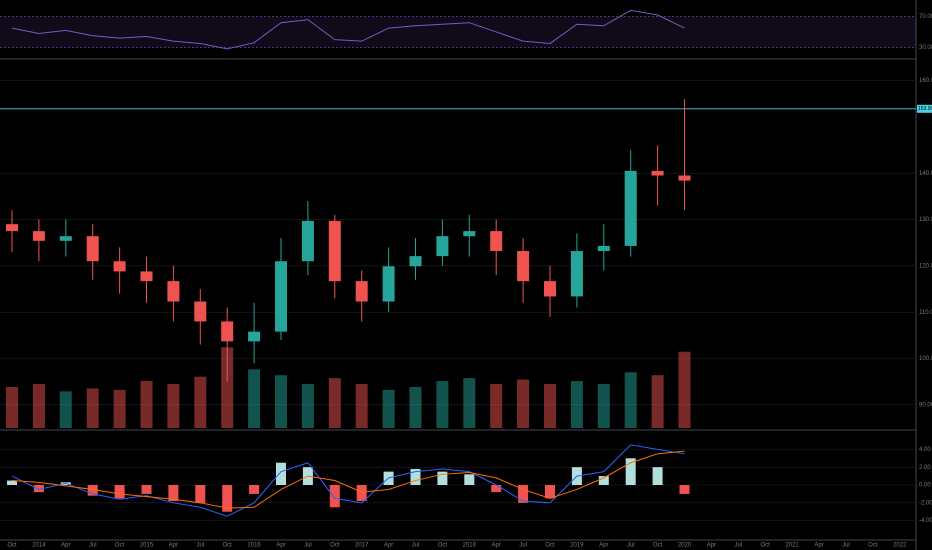 The width and height of the screenshot is (932, 550). Describe the element at coordinates (39, 546) in the screenshot. I see `x-tick-label: 2014` at that location.